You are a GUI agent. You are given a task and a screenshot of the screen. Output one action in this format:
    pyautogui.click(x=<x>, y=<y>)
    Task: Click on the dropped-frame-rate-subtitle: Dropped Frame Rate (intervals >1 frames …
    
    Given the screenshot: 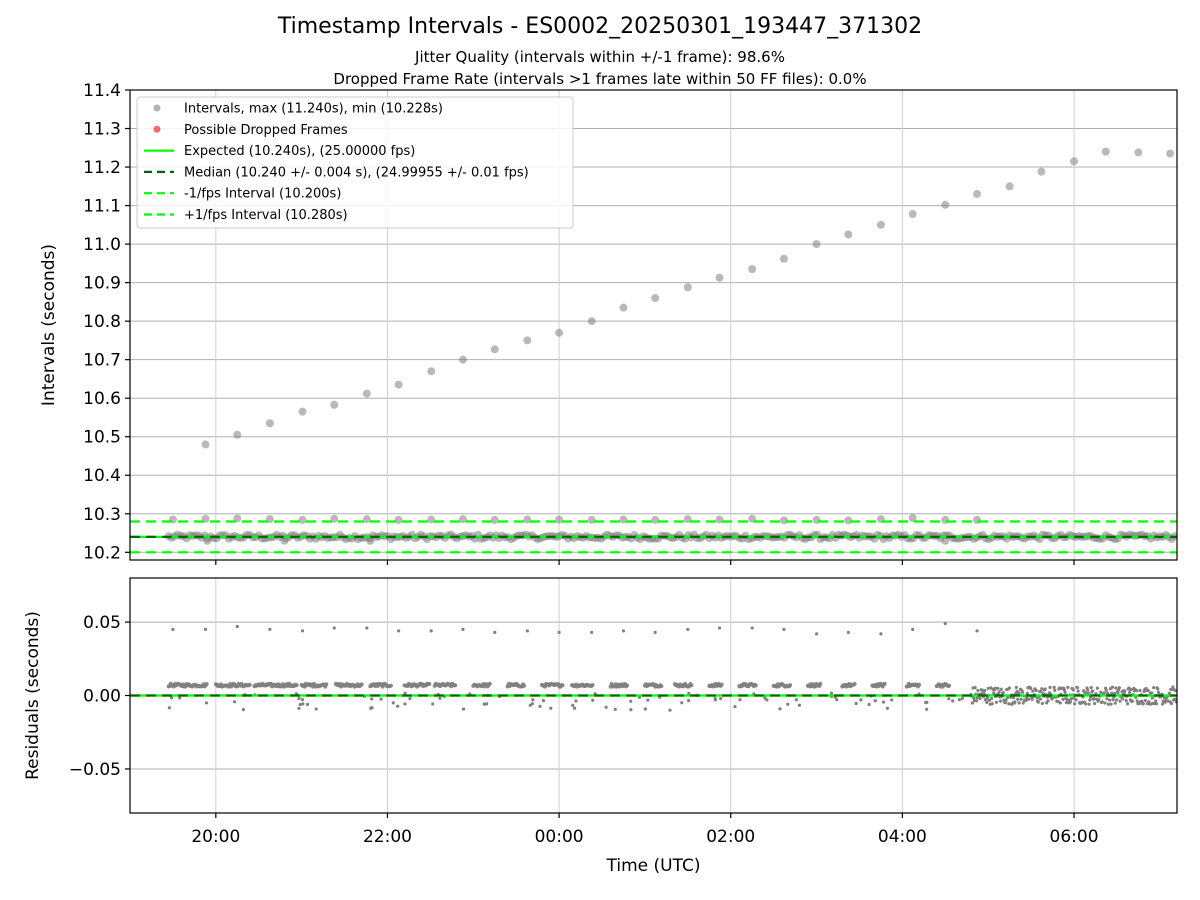 What is the action you would take?
    pyautogui.click(x=600, y=79)
    